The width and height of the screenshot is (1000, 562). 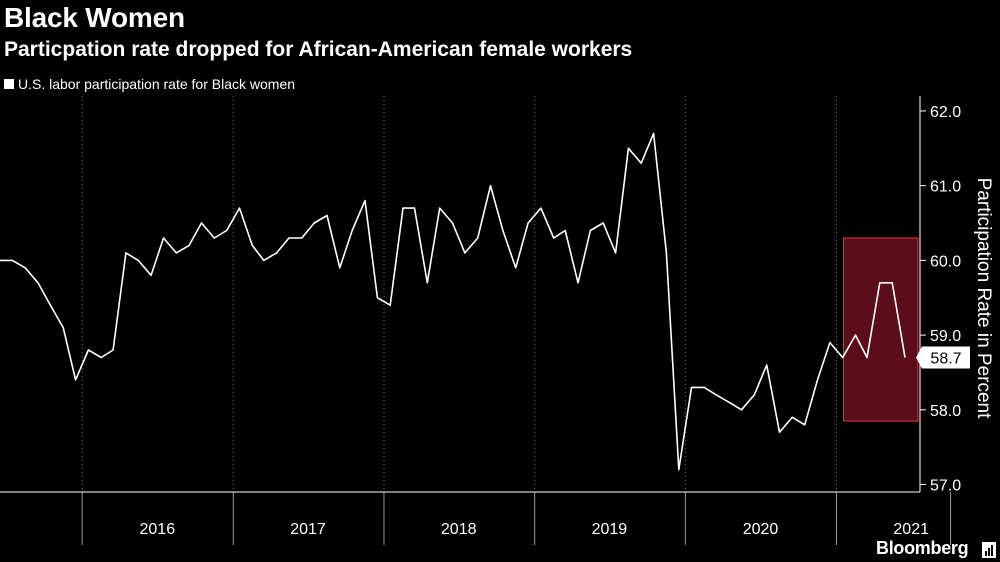 I want to click on y-tick-label: 60.0, so click(x=945, y=261).